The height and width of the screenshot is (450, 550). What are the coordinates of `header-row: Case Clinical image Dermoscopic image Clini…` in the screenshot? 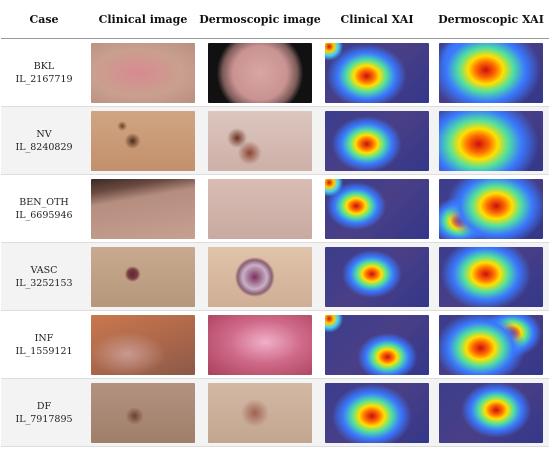 It's located at (275, 19).